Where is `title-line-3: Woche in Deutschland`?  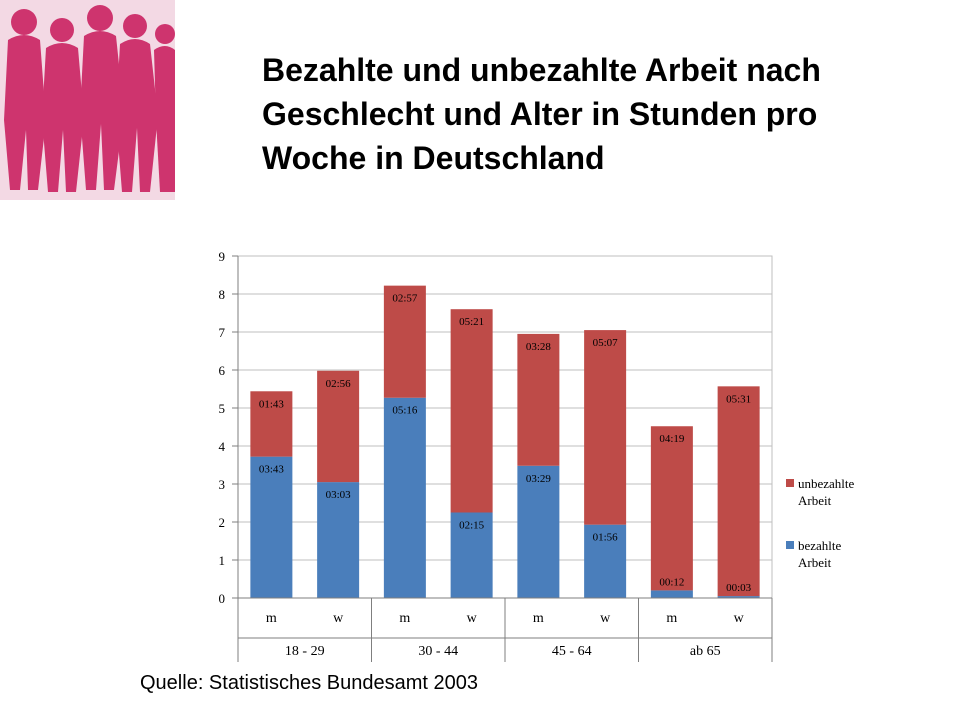 title-line-3: Woche in Deutschland is located at coordinates (433, 158).